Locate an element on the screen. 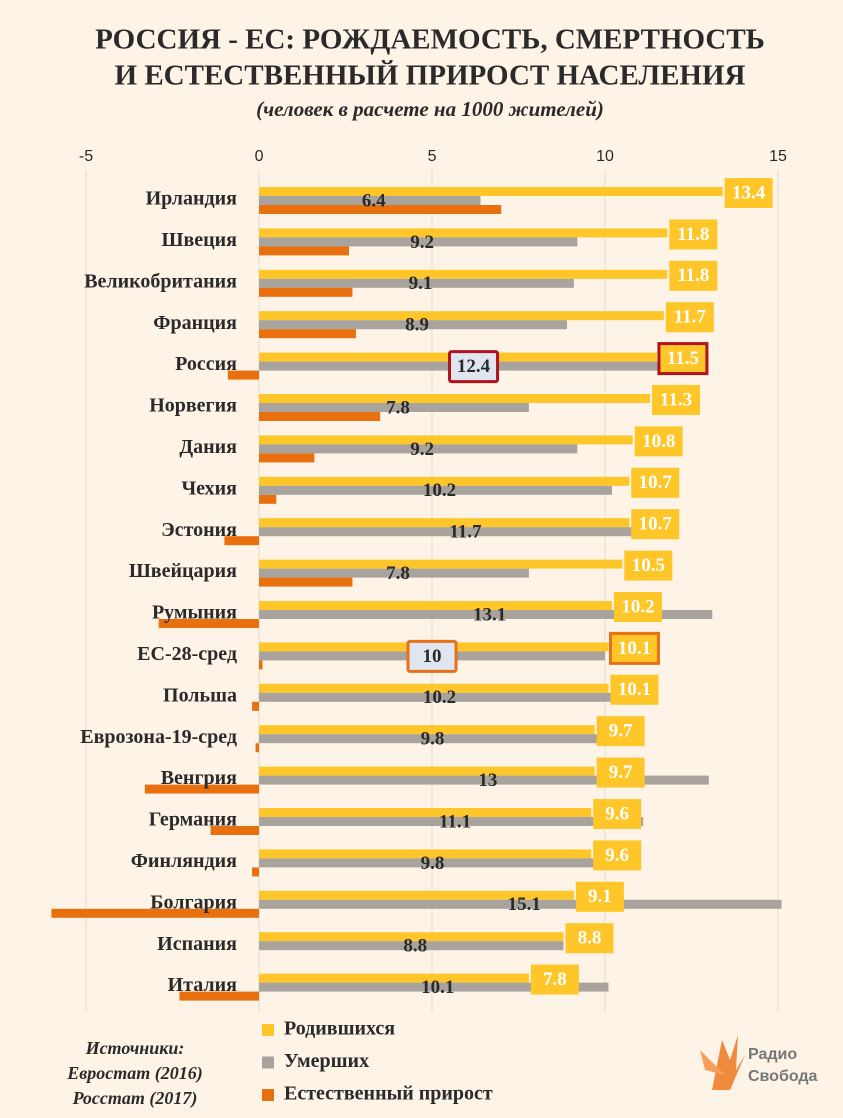 This screenshot has height=1118, width=843. category-label: Польша is located at coordinates (200, 695).